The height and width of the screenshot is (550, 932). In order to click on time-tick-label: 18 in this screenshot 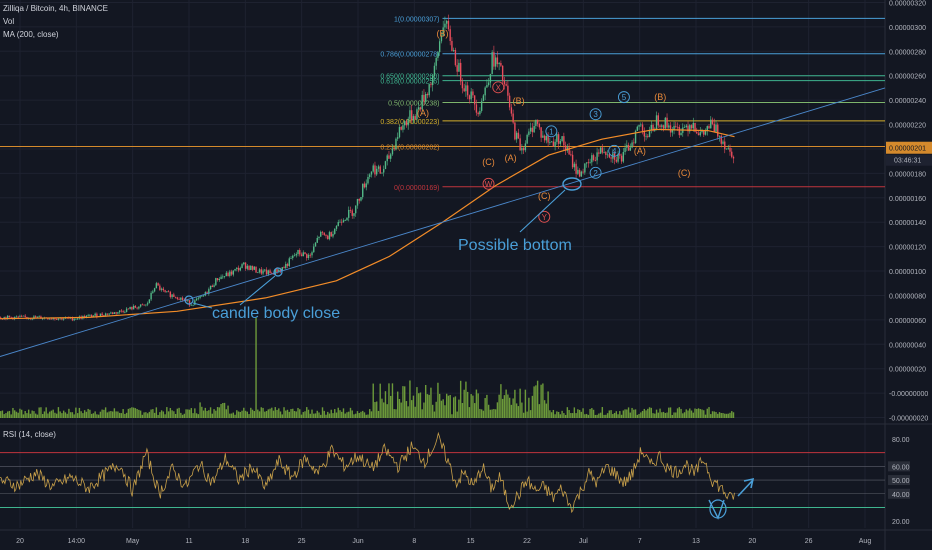, I will do `click(245, 541)`.